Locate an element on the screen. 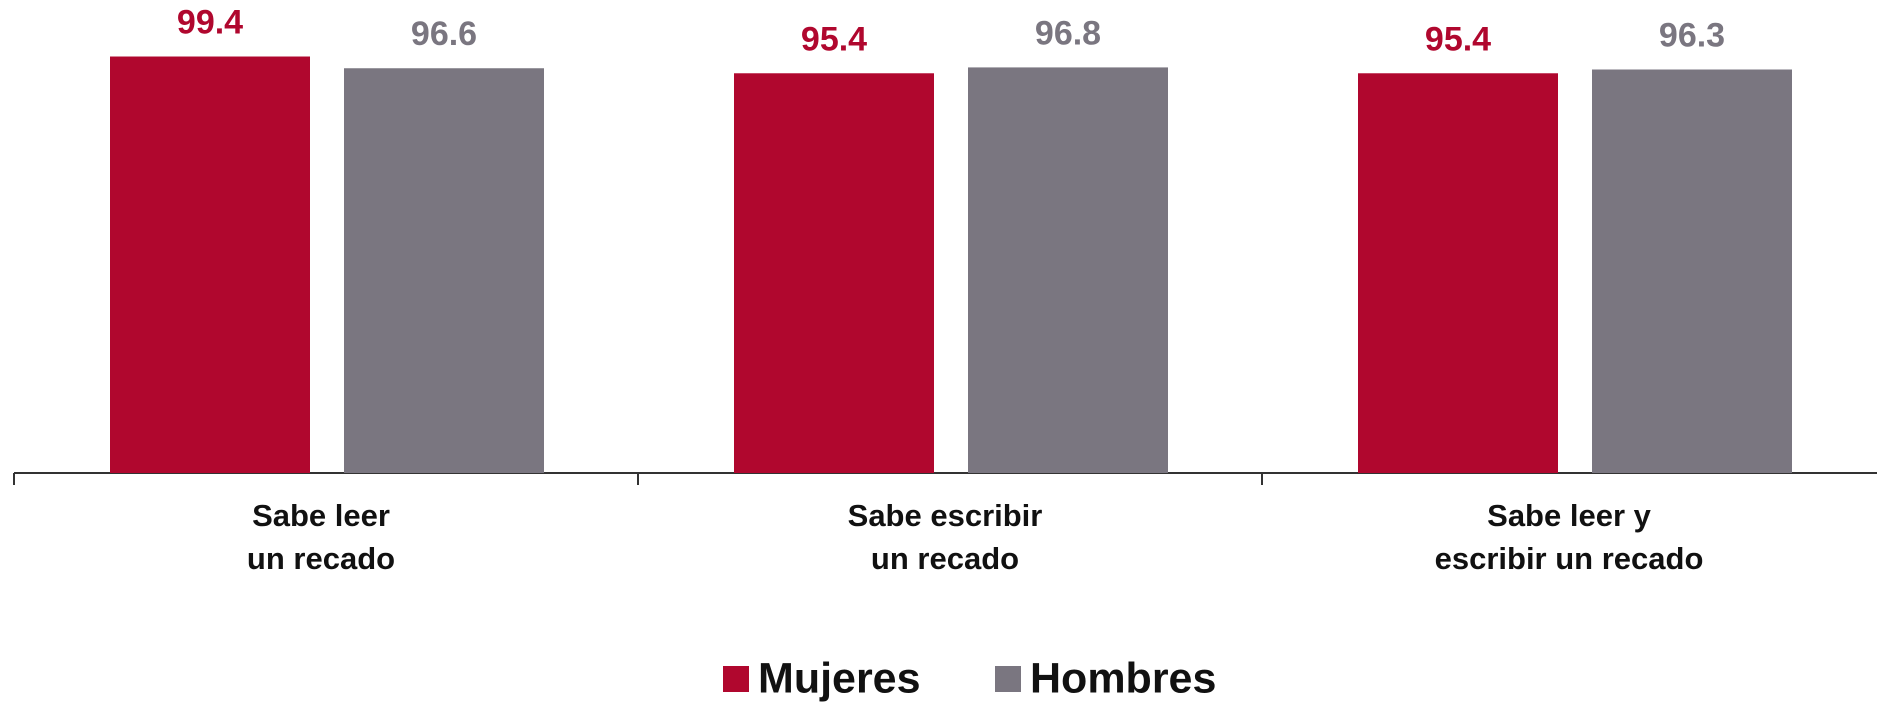 The height and width of the screenshot is (705, 1877). legend-label: Mujeres is located at coordinates (839, 678).